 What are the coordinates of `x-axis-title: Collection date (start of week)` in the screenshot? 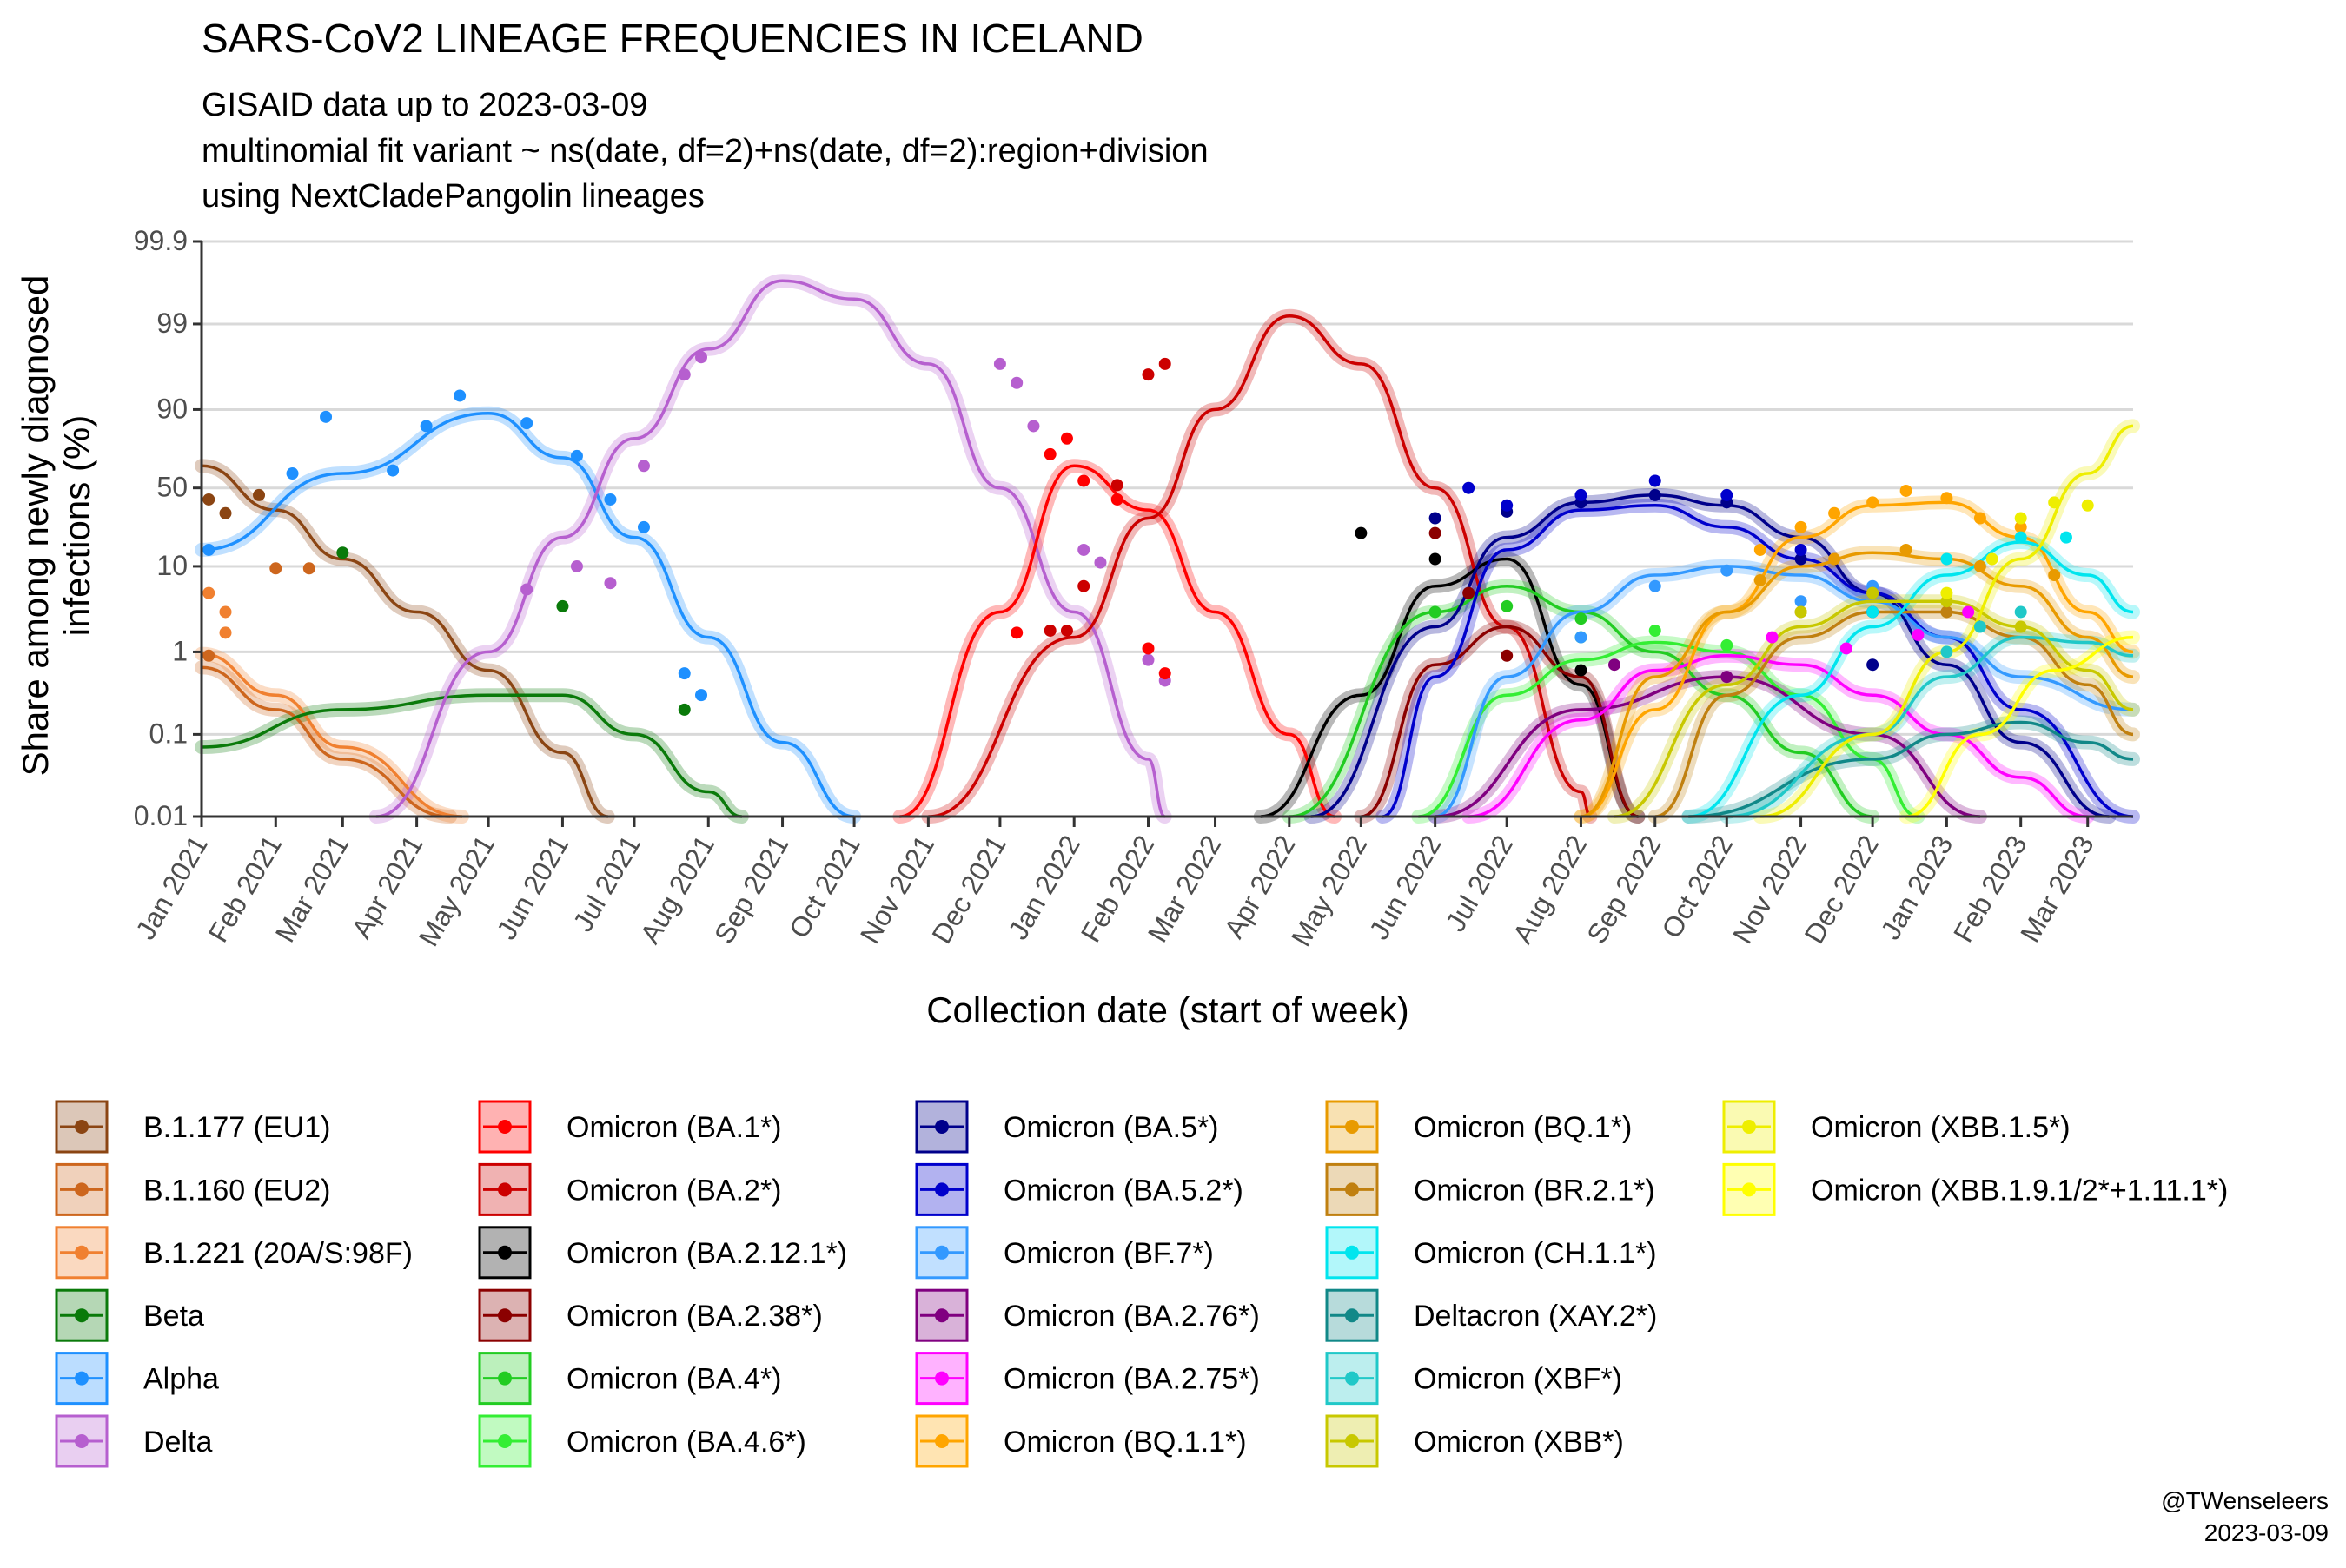 It's located at (1168, 1009).